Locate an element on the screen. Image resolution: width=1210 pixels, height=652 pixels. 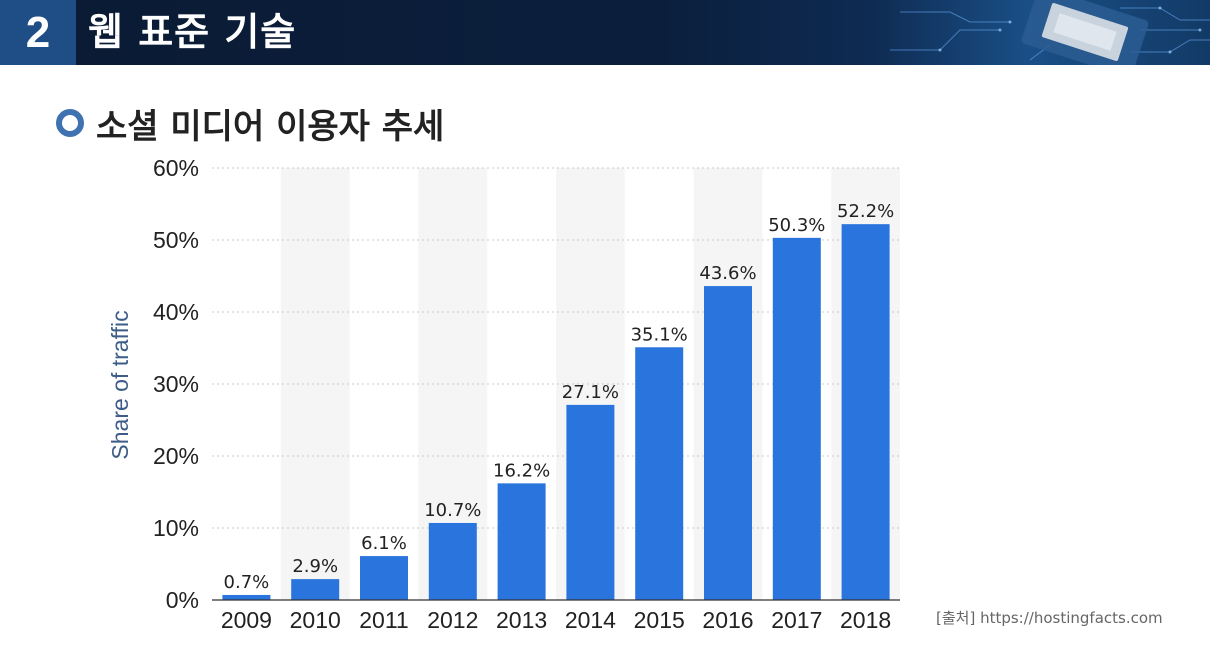
slide-header: 2 웹 표준 기술 is located at coordinates (605, 32).